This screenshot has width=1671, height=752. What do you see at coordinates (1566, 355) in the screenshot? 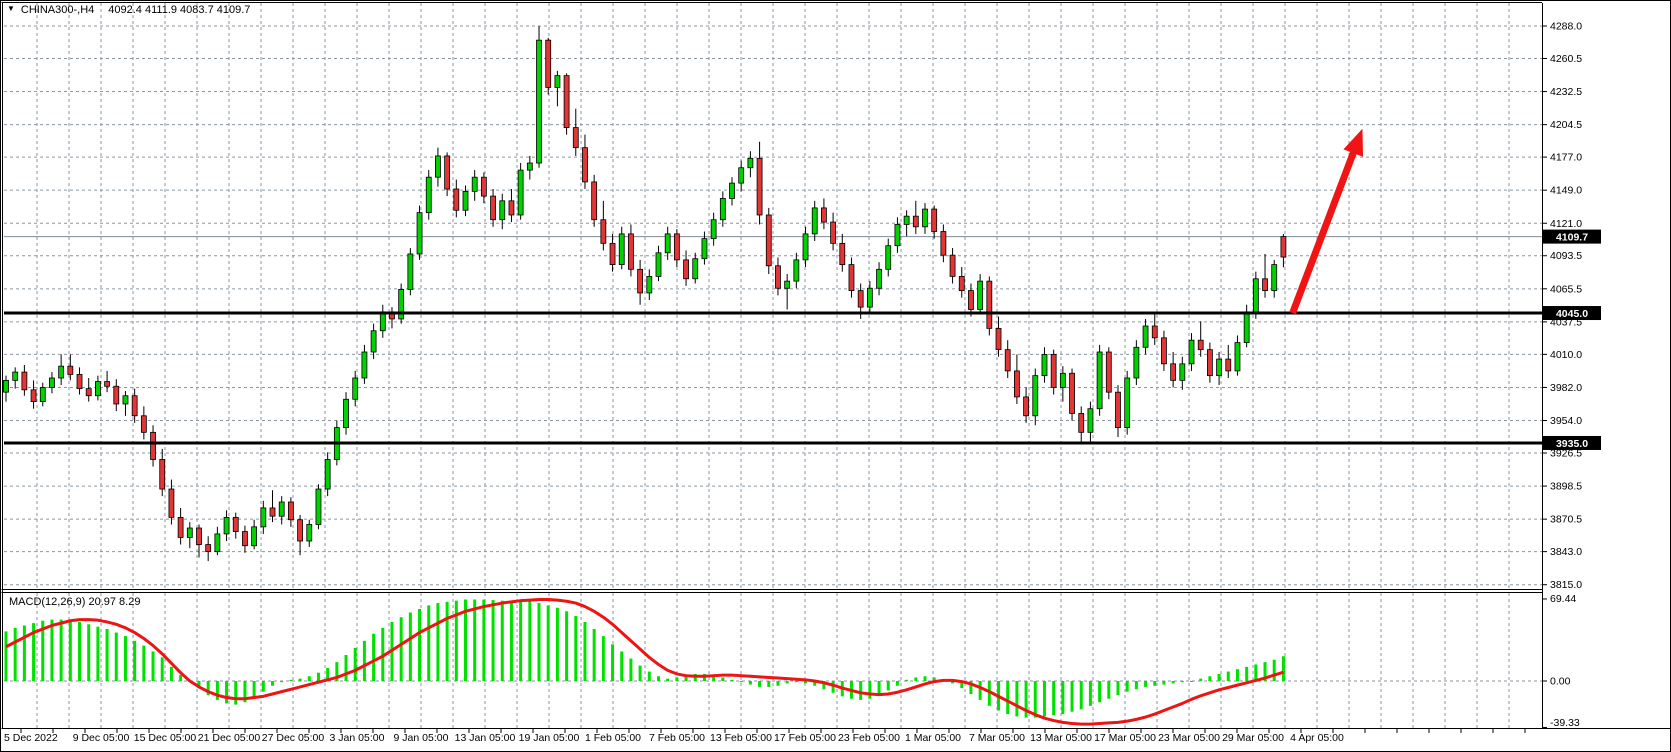
I see `price-axis-label: 4010.0` at bounding box center [1566, 355].